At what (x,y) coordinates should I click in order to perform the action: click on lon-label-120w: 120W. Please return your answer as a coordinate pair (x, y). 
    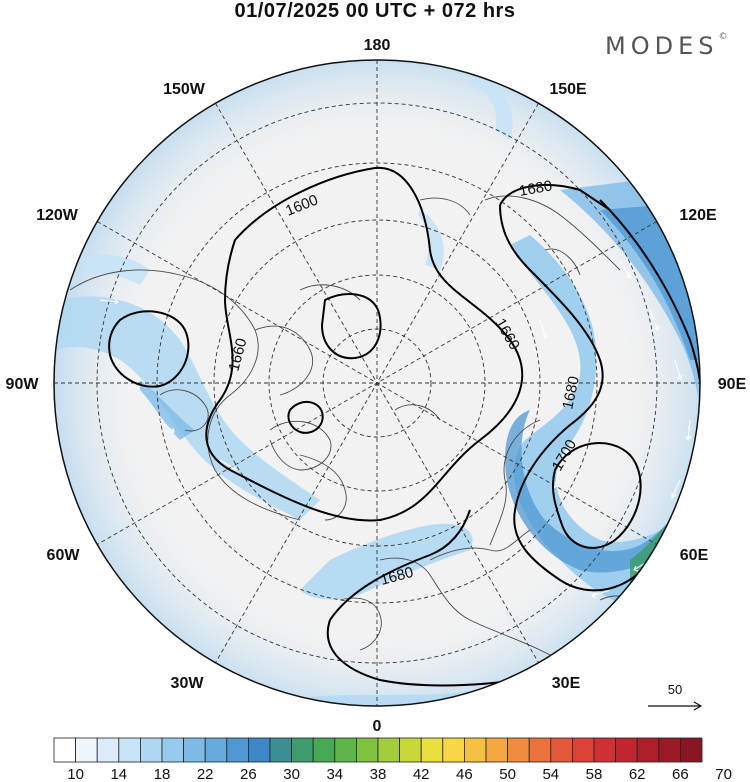
    Looking at the image, I should click on (57, 215).